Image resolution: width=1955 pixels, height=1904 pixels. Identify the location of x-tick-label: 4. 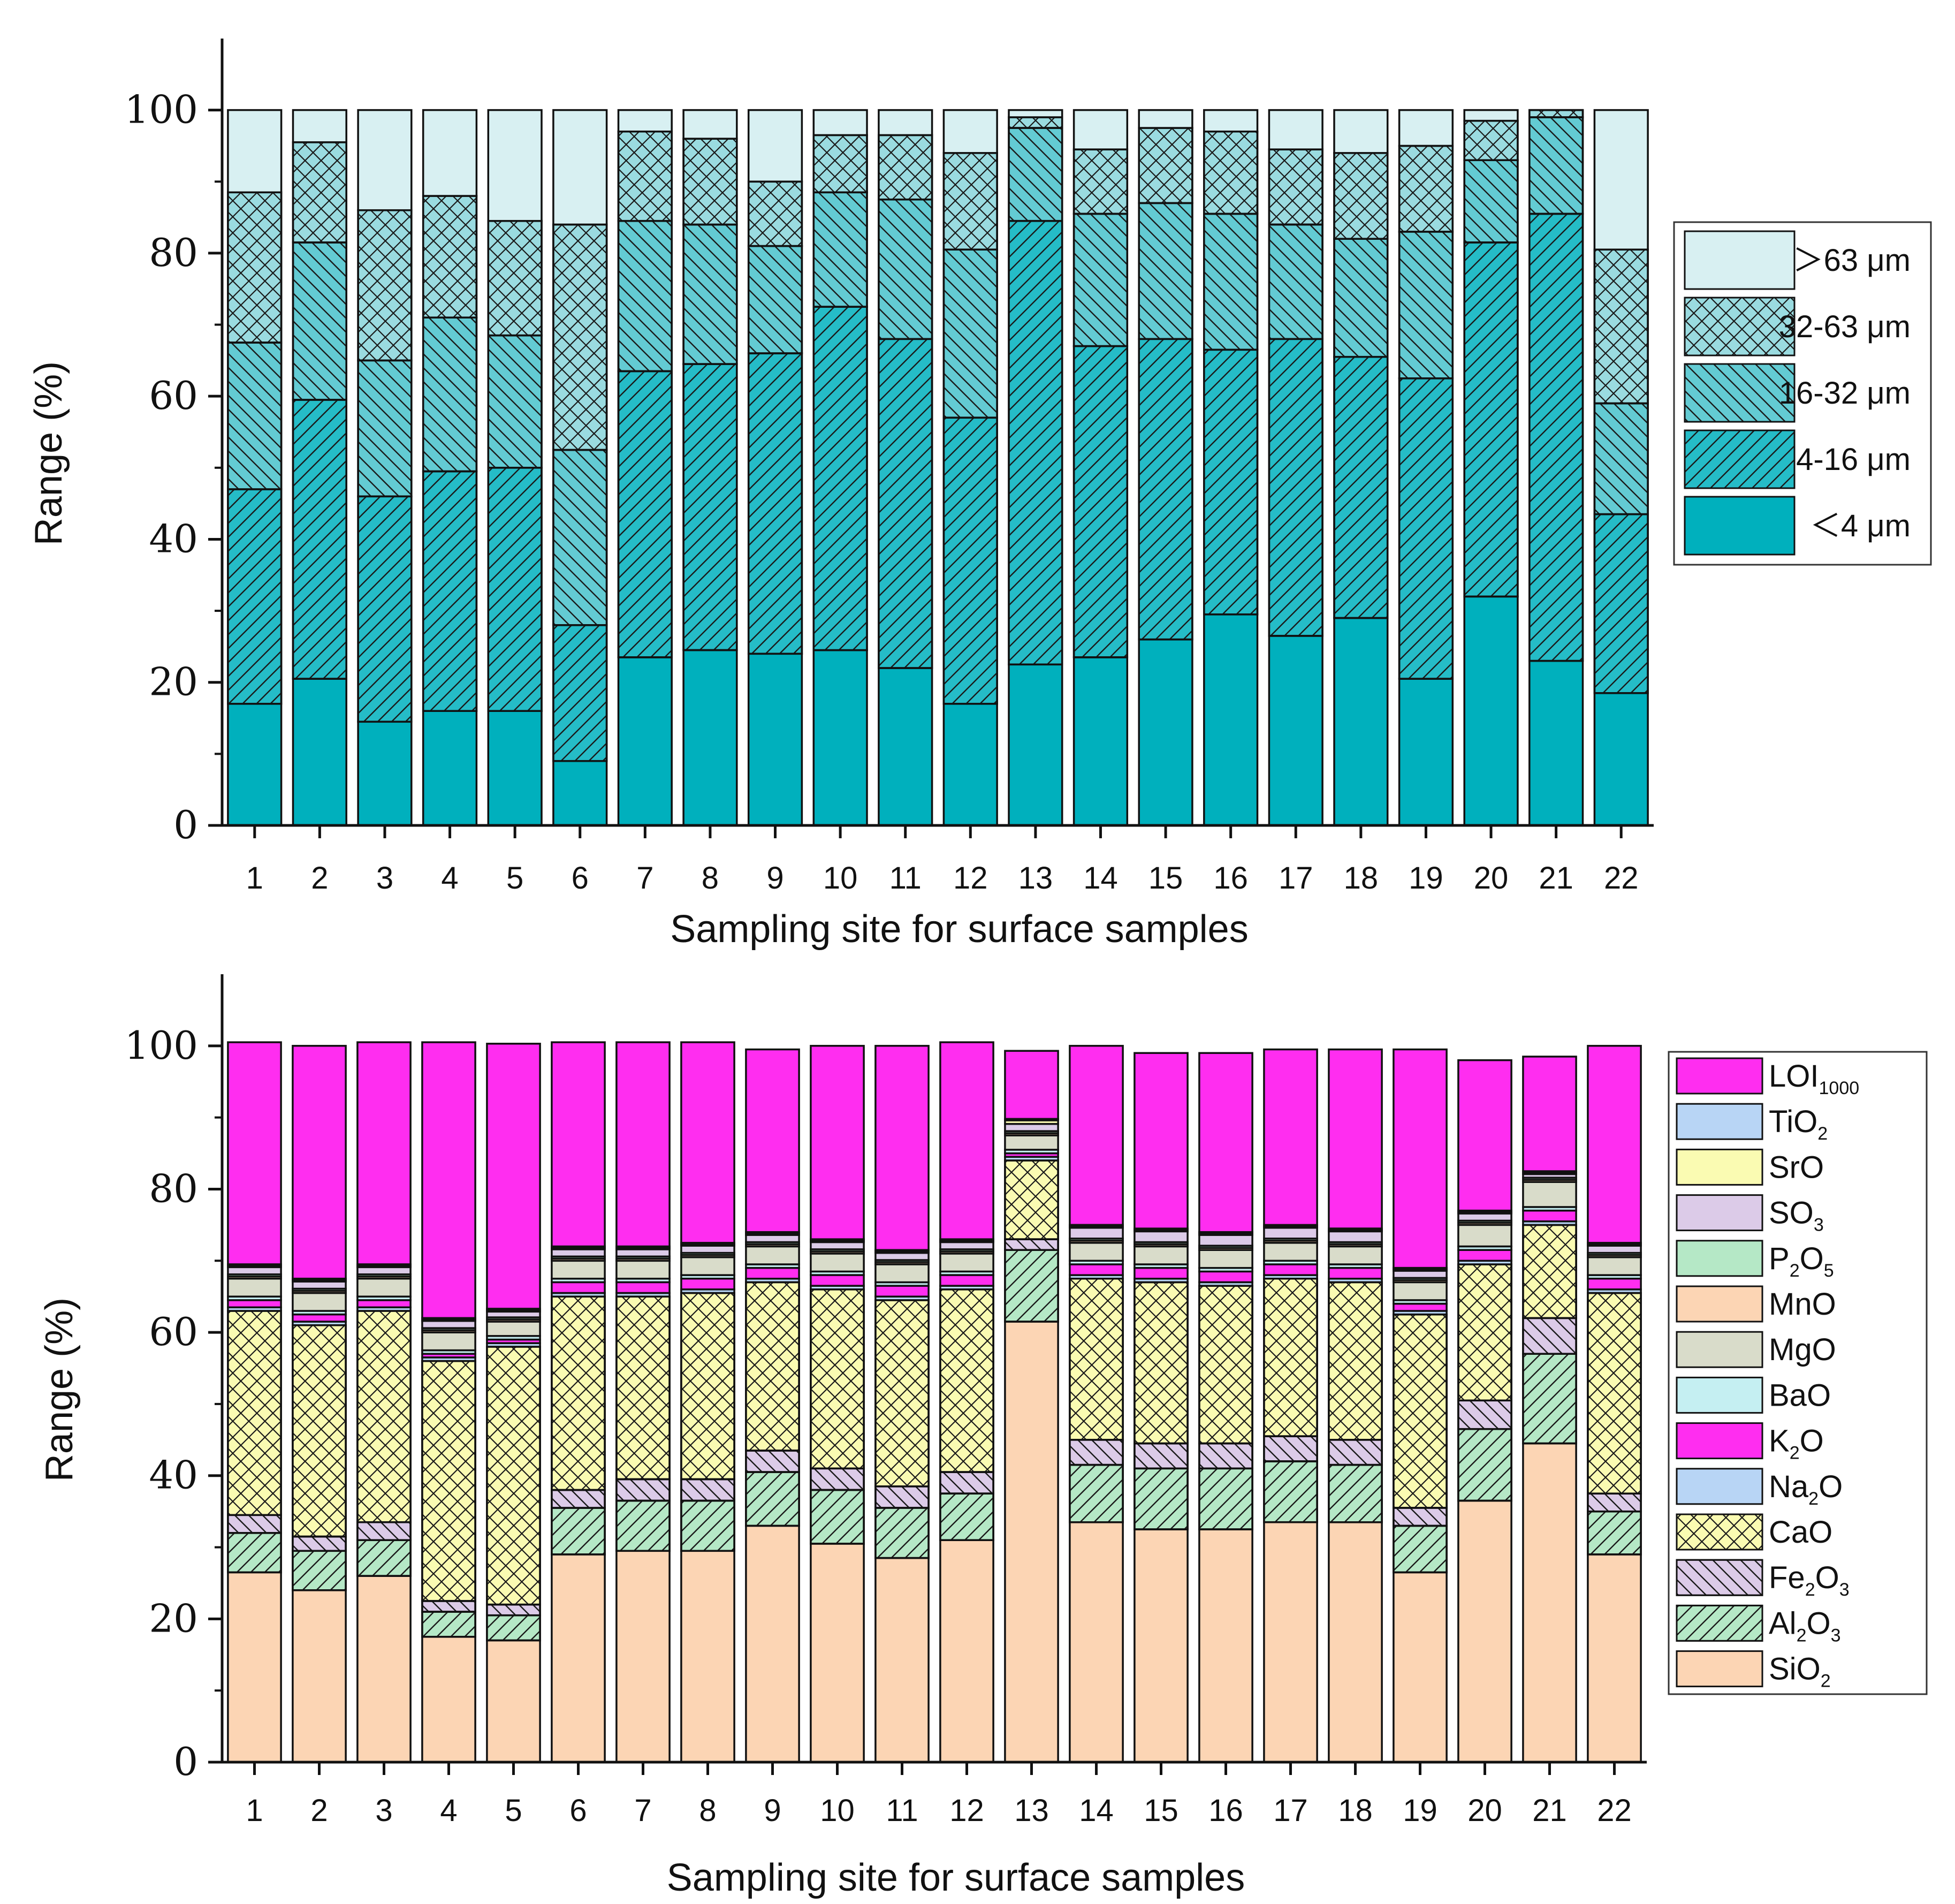
(449, 879).